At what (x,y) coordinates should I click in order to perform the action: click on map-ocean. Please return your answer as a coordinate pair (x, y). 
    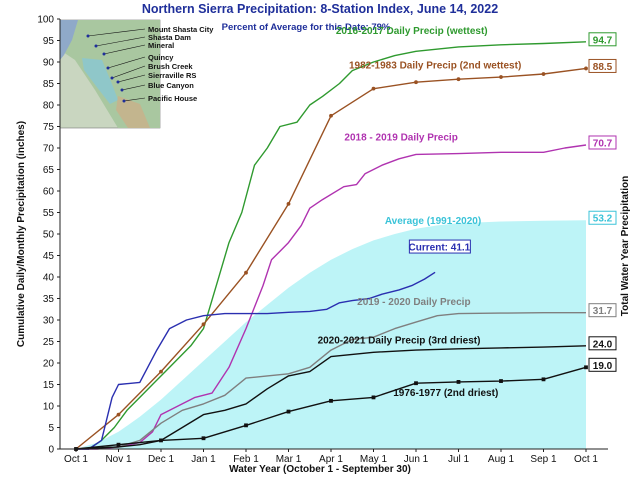
    Looking at the image, I should click on (69, 40).